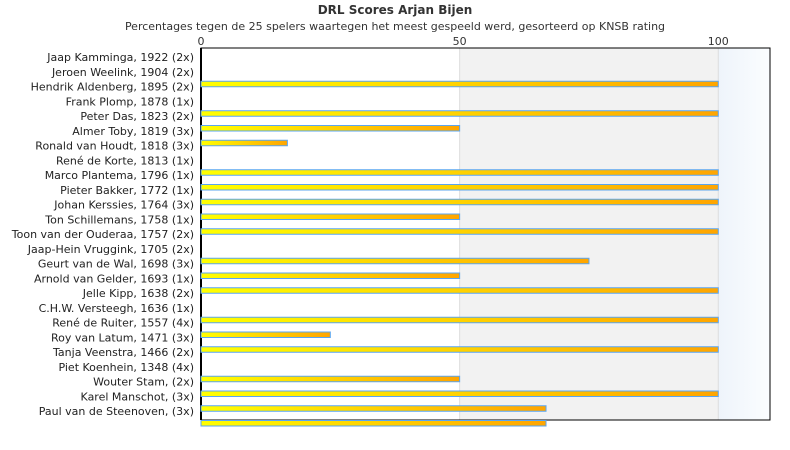 The height and width of the screenshot is (450, 790). Describe the element at coordinates (123, 323) in the screenshot. I see `category-label: René de Ruiter, 1557 (4x)` at that location.